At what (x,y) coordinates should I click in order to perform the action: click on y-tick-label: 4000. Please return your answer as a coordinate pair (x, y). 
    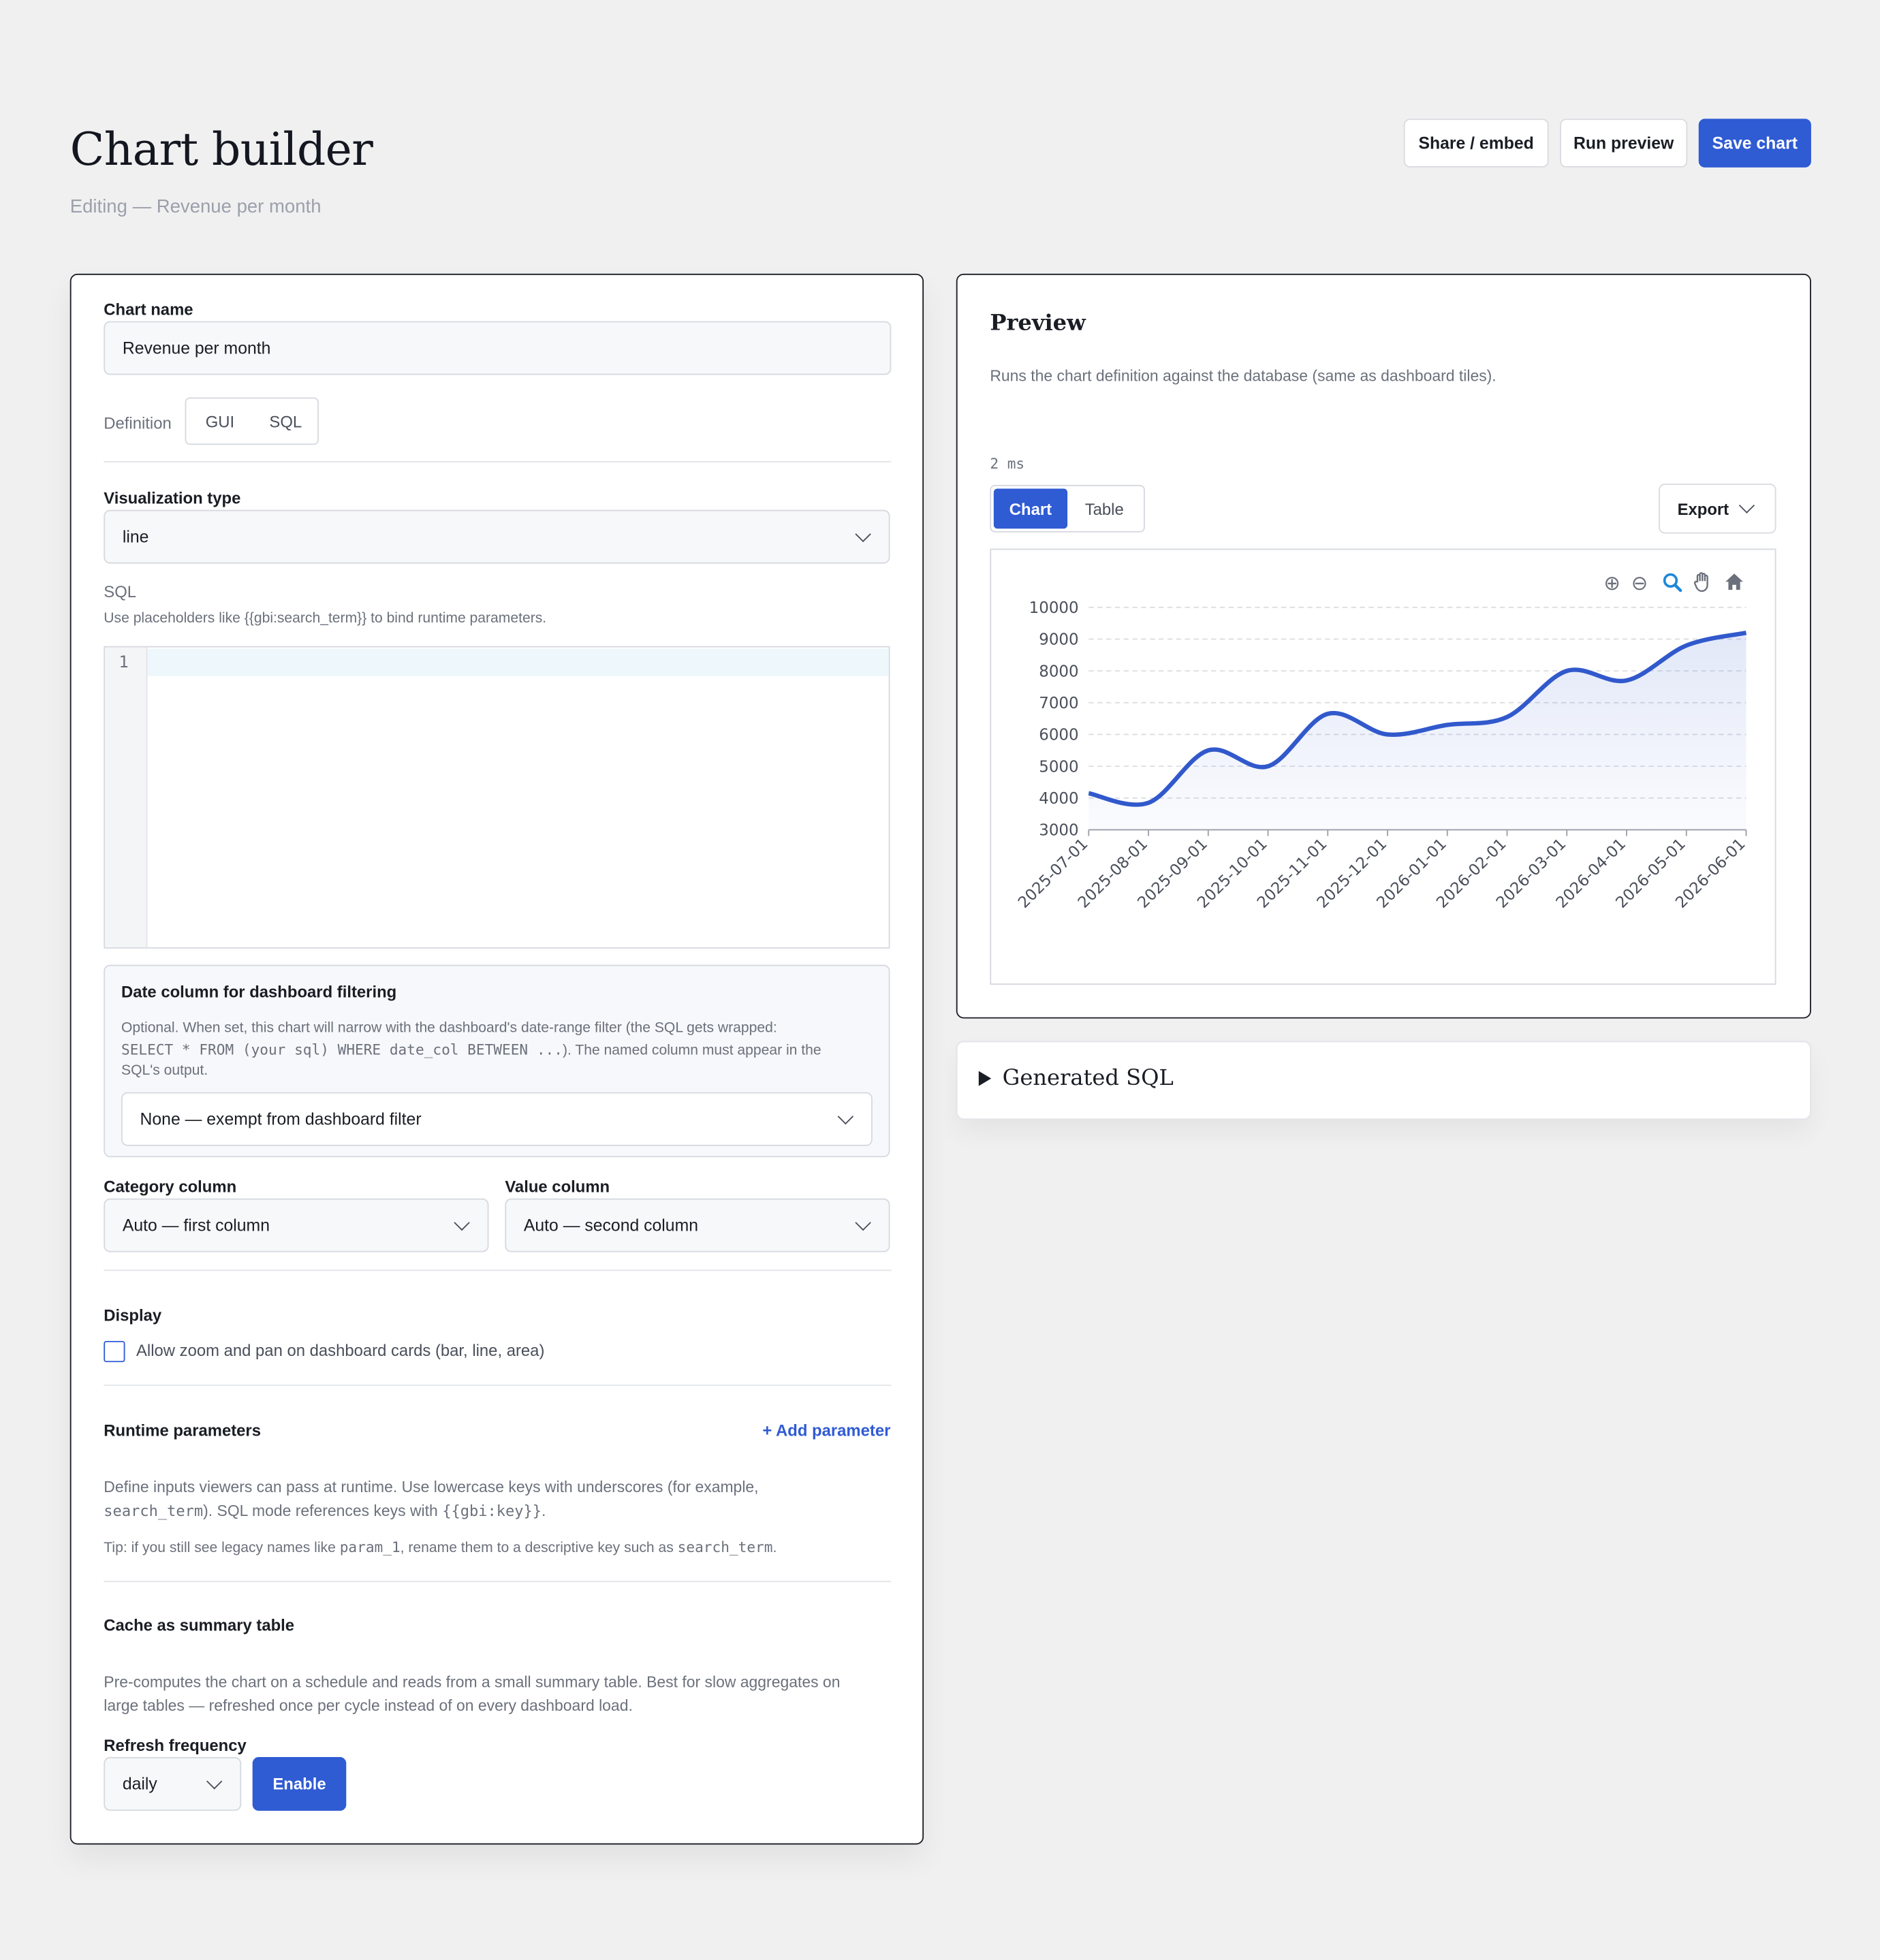
    Looking at the image, I should click on (1058, 799).